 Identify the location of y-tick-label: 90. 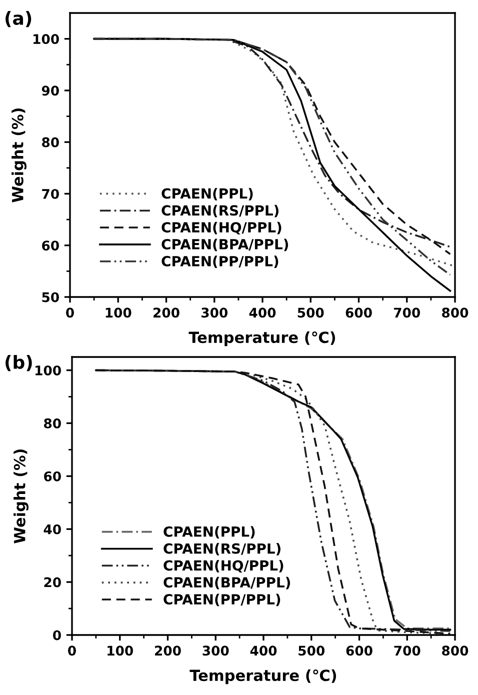
(50, 91).